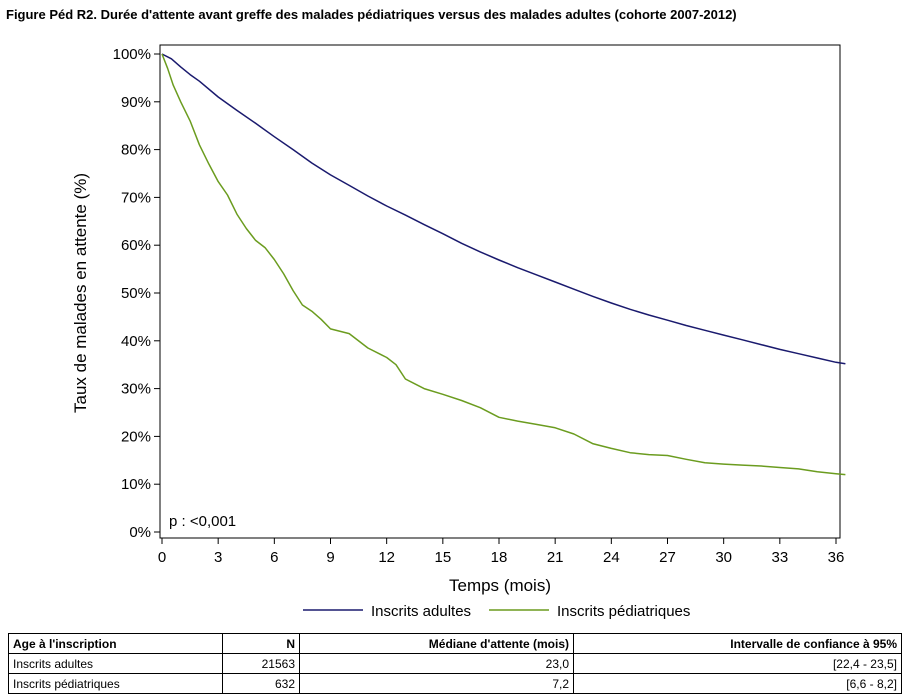  Describe the element at coordinates (779, 557) in the screenshot. I see `x-tick-label: 33` at that location.